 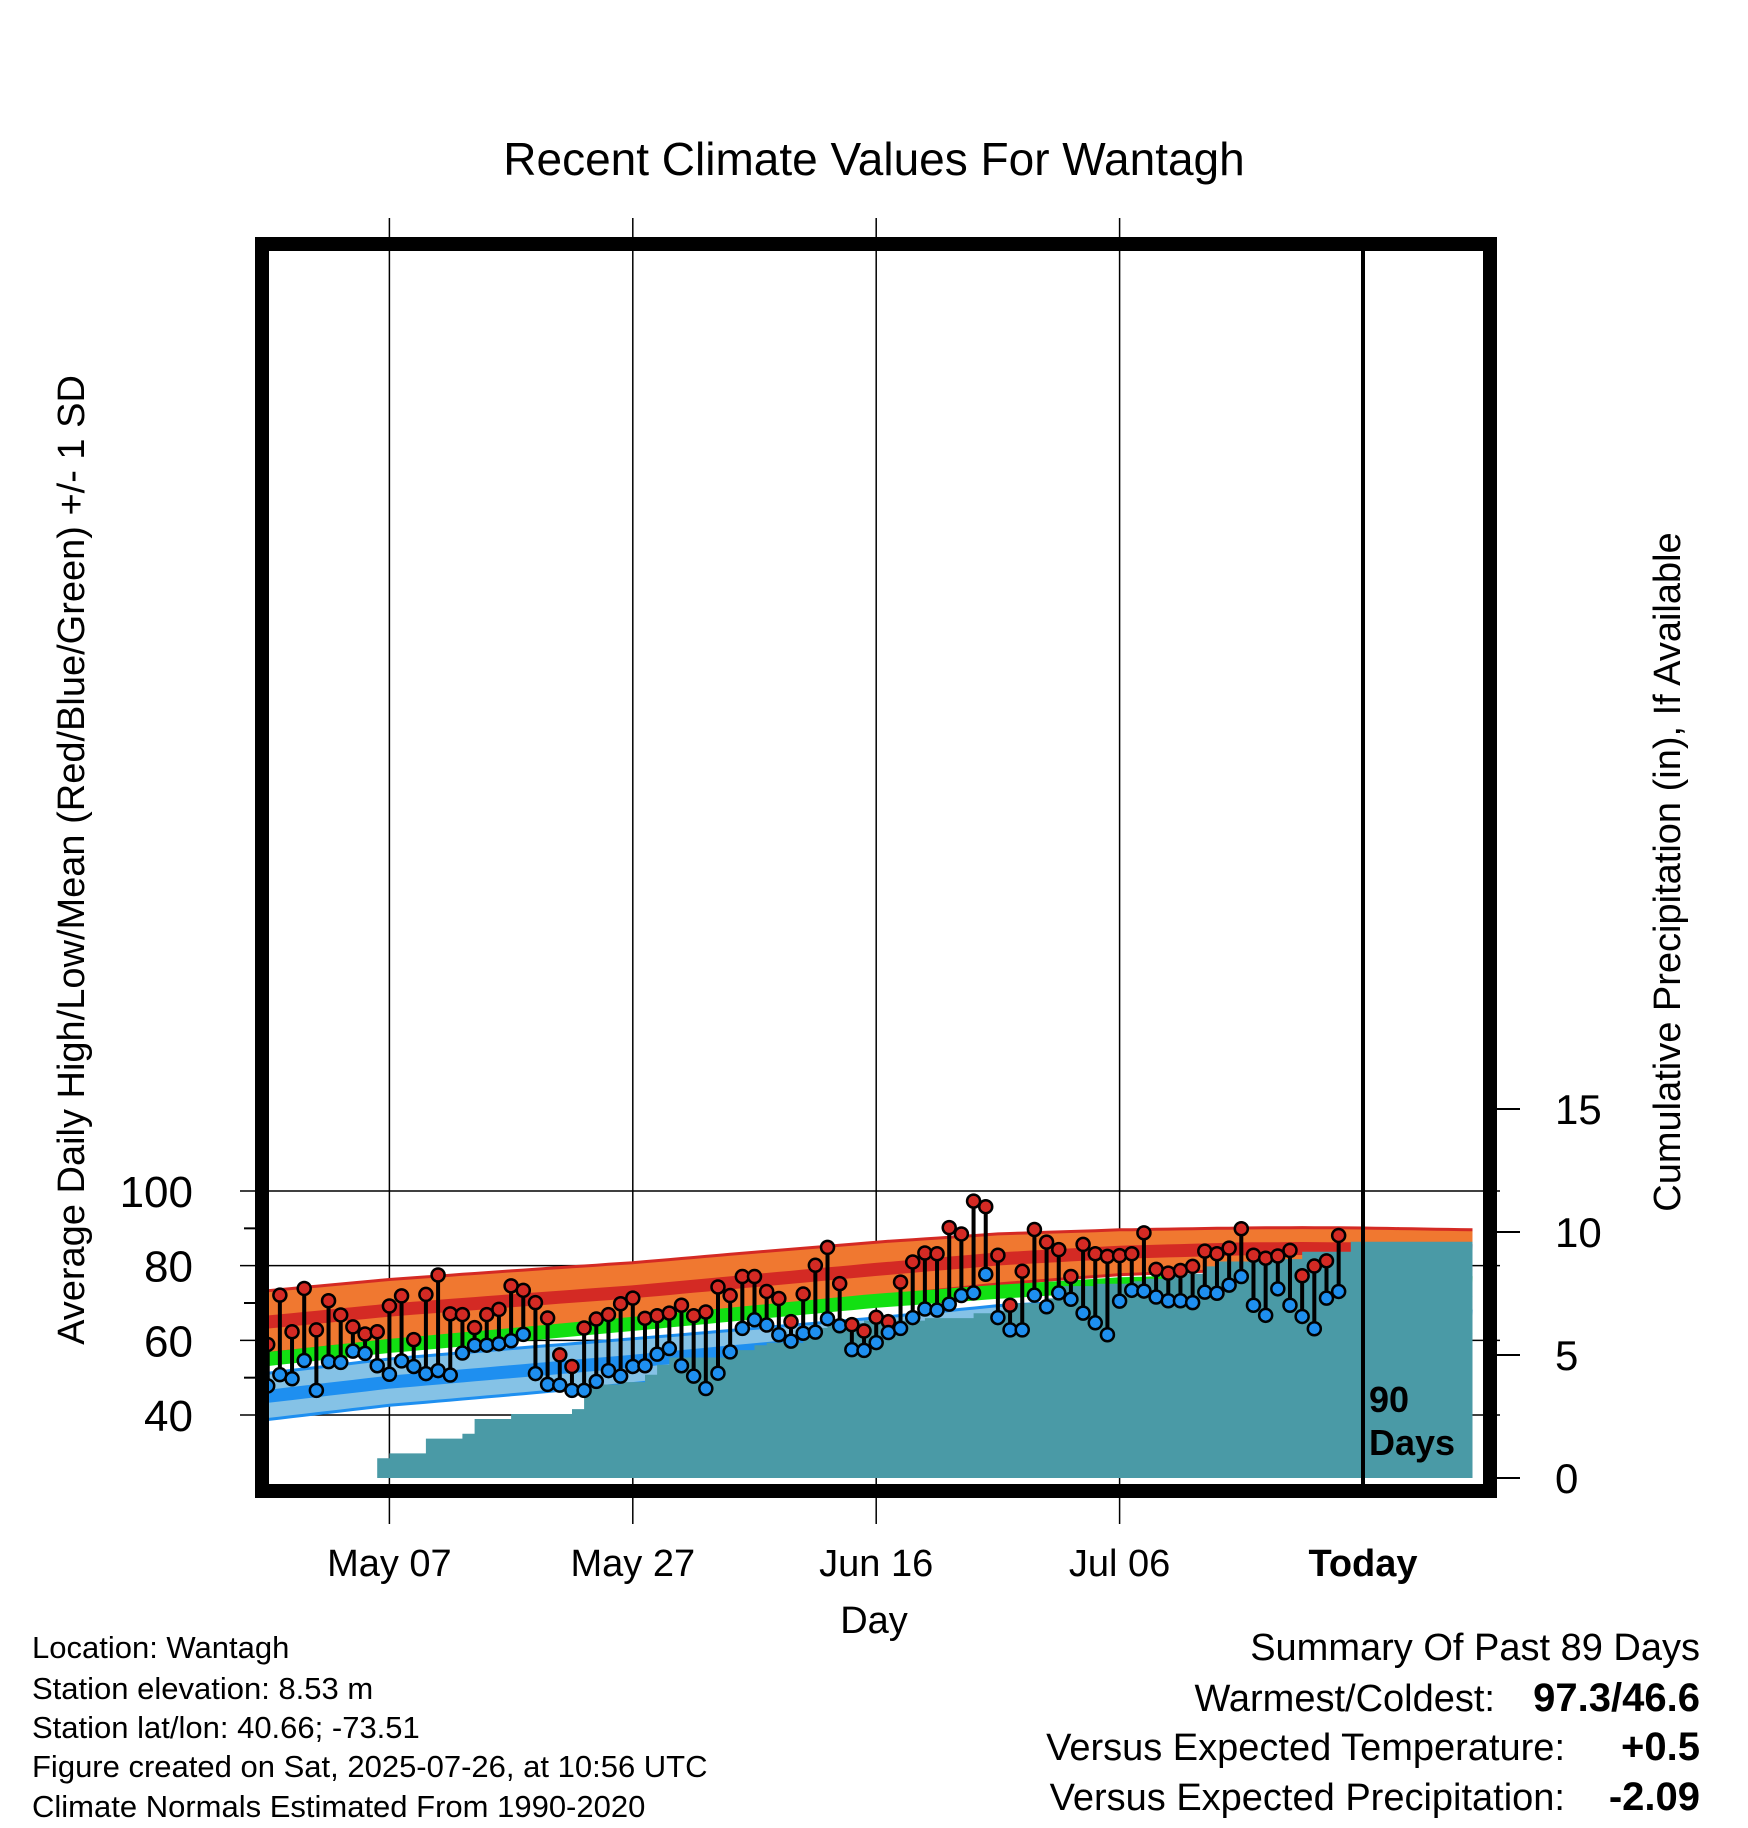 What do you see at coordinates (1475, 1648) in the screenshot?
I see `summary-title: Summary Of Past 89 Days` at bounding box center [1475, 1648].